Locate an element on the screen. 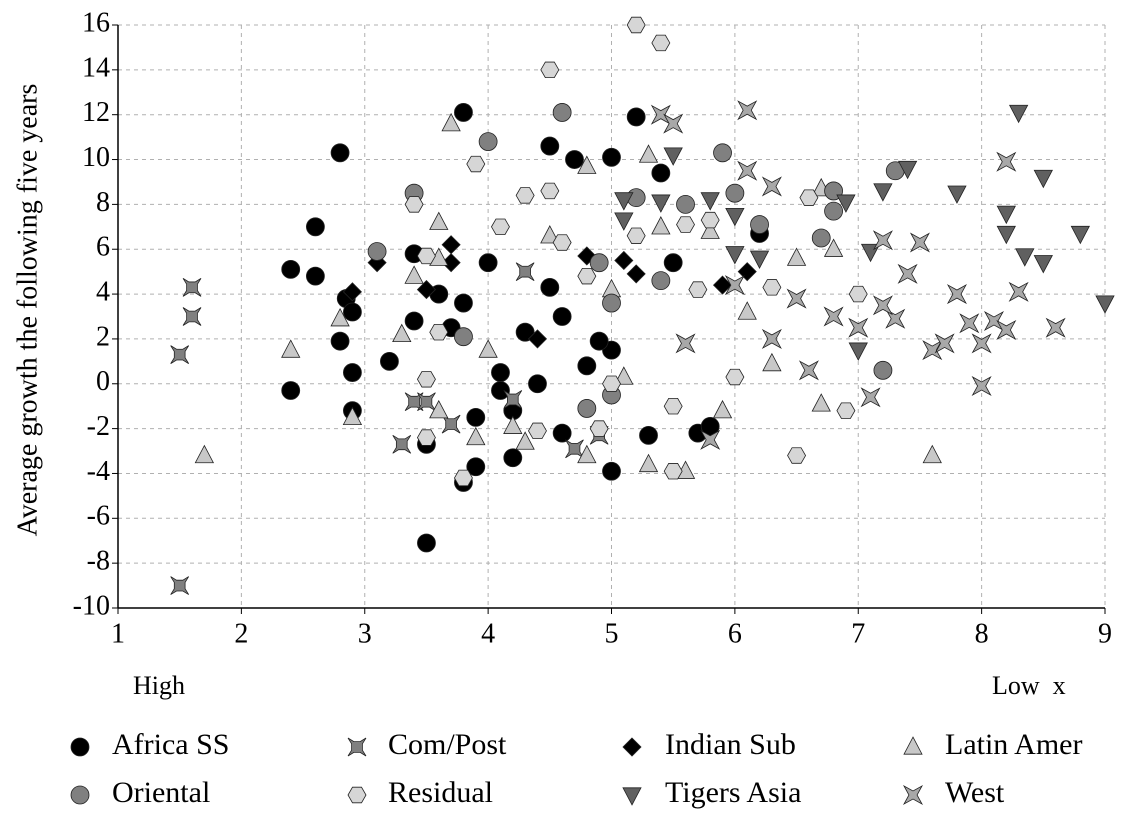 The height and width of the screenshot is (820, 1126). x-tick-label: 4 is located at coordinates (488, 633).